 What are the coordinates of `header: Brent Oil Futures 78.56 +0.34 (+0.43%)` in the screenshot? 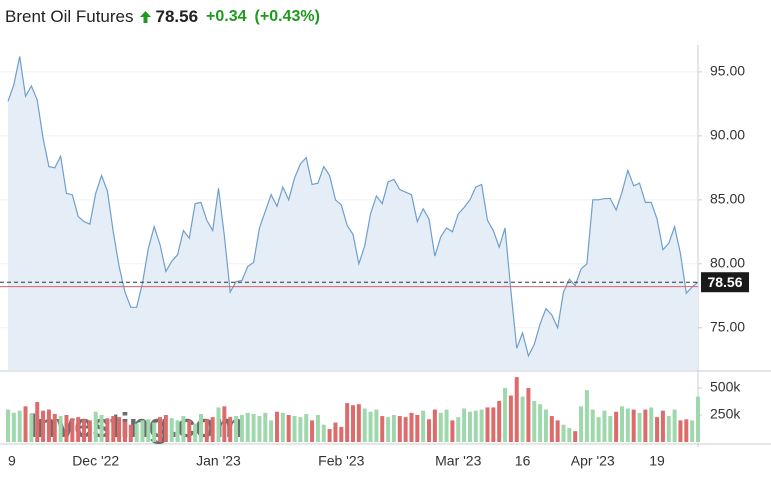 It's located at (166, 17).